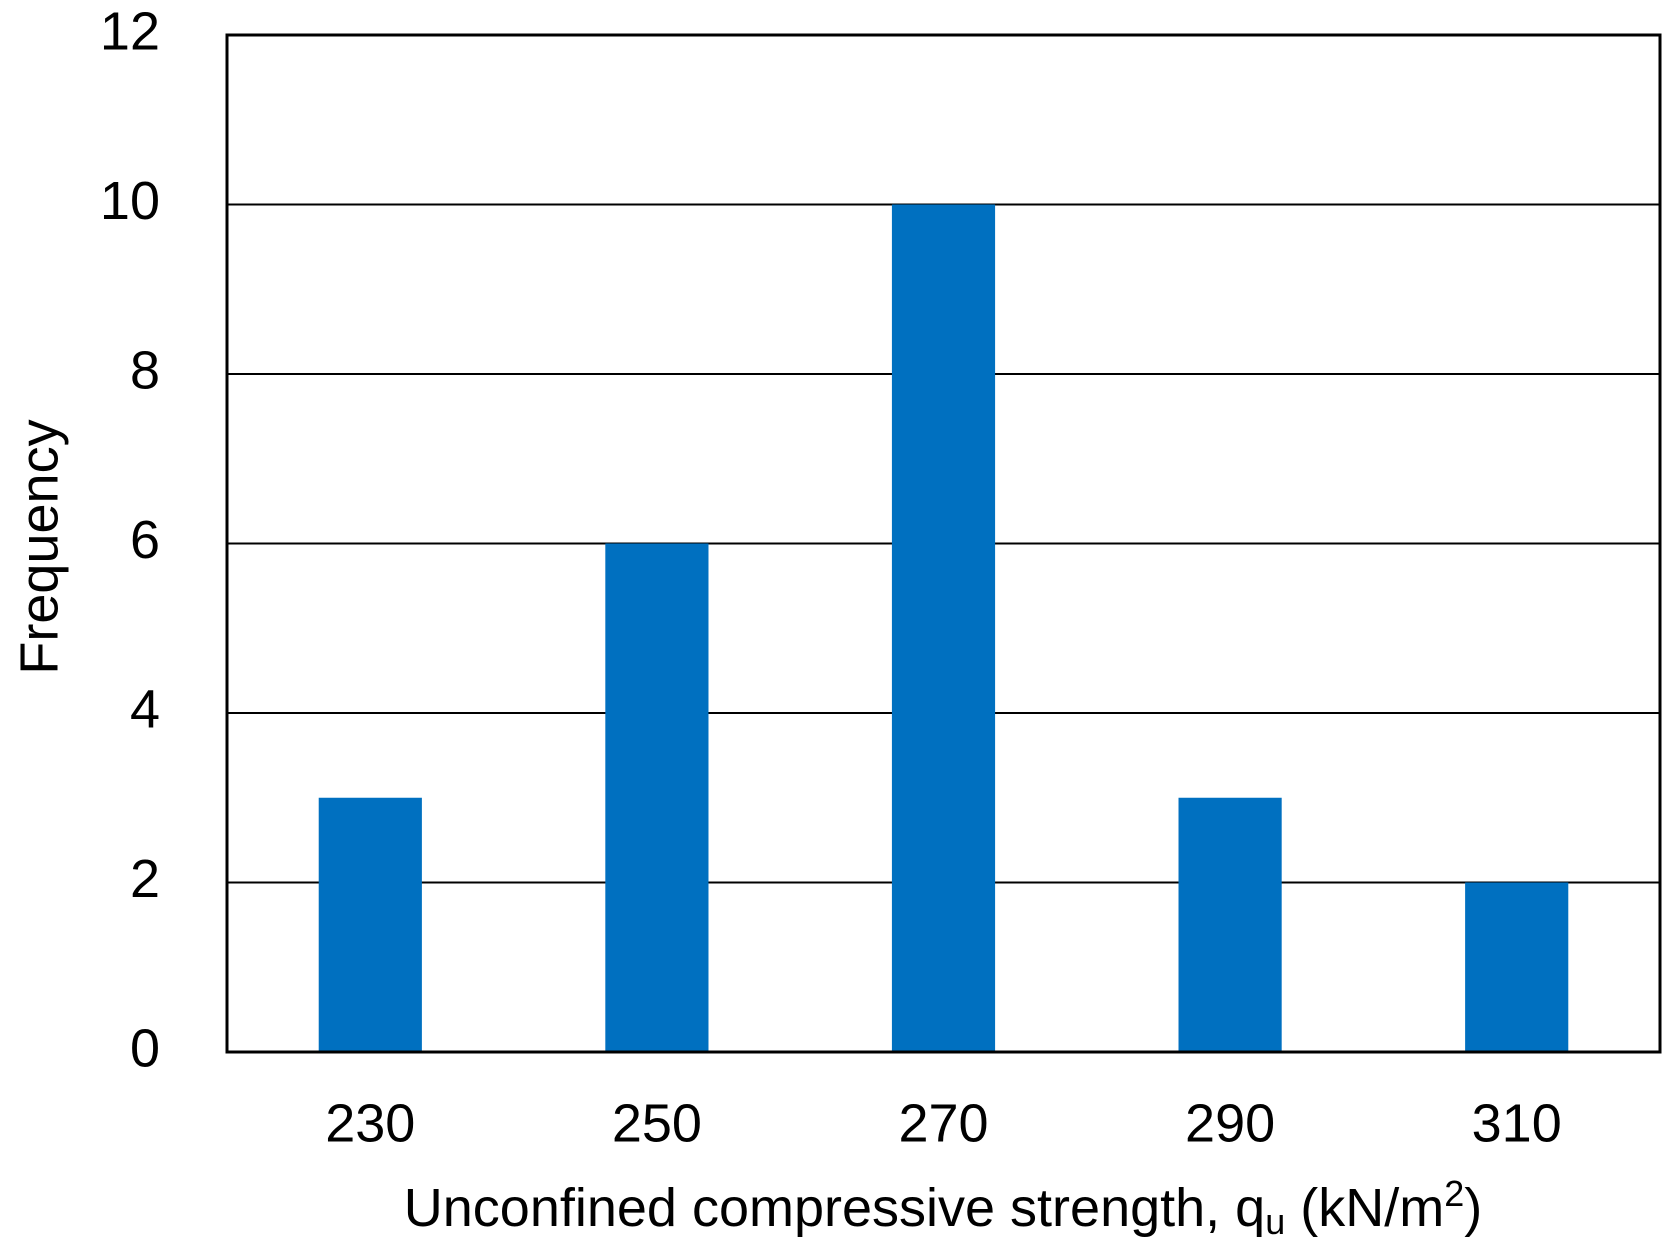 The width and height of the screenshot is (1678, 1250). Describe the element at coordinates (130, 31) in the screenshot. I see `y-tick-label: 12` at that location.